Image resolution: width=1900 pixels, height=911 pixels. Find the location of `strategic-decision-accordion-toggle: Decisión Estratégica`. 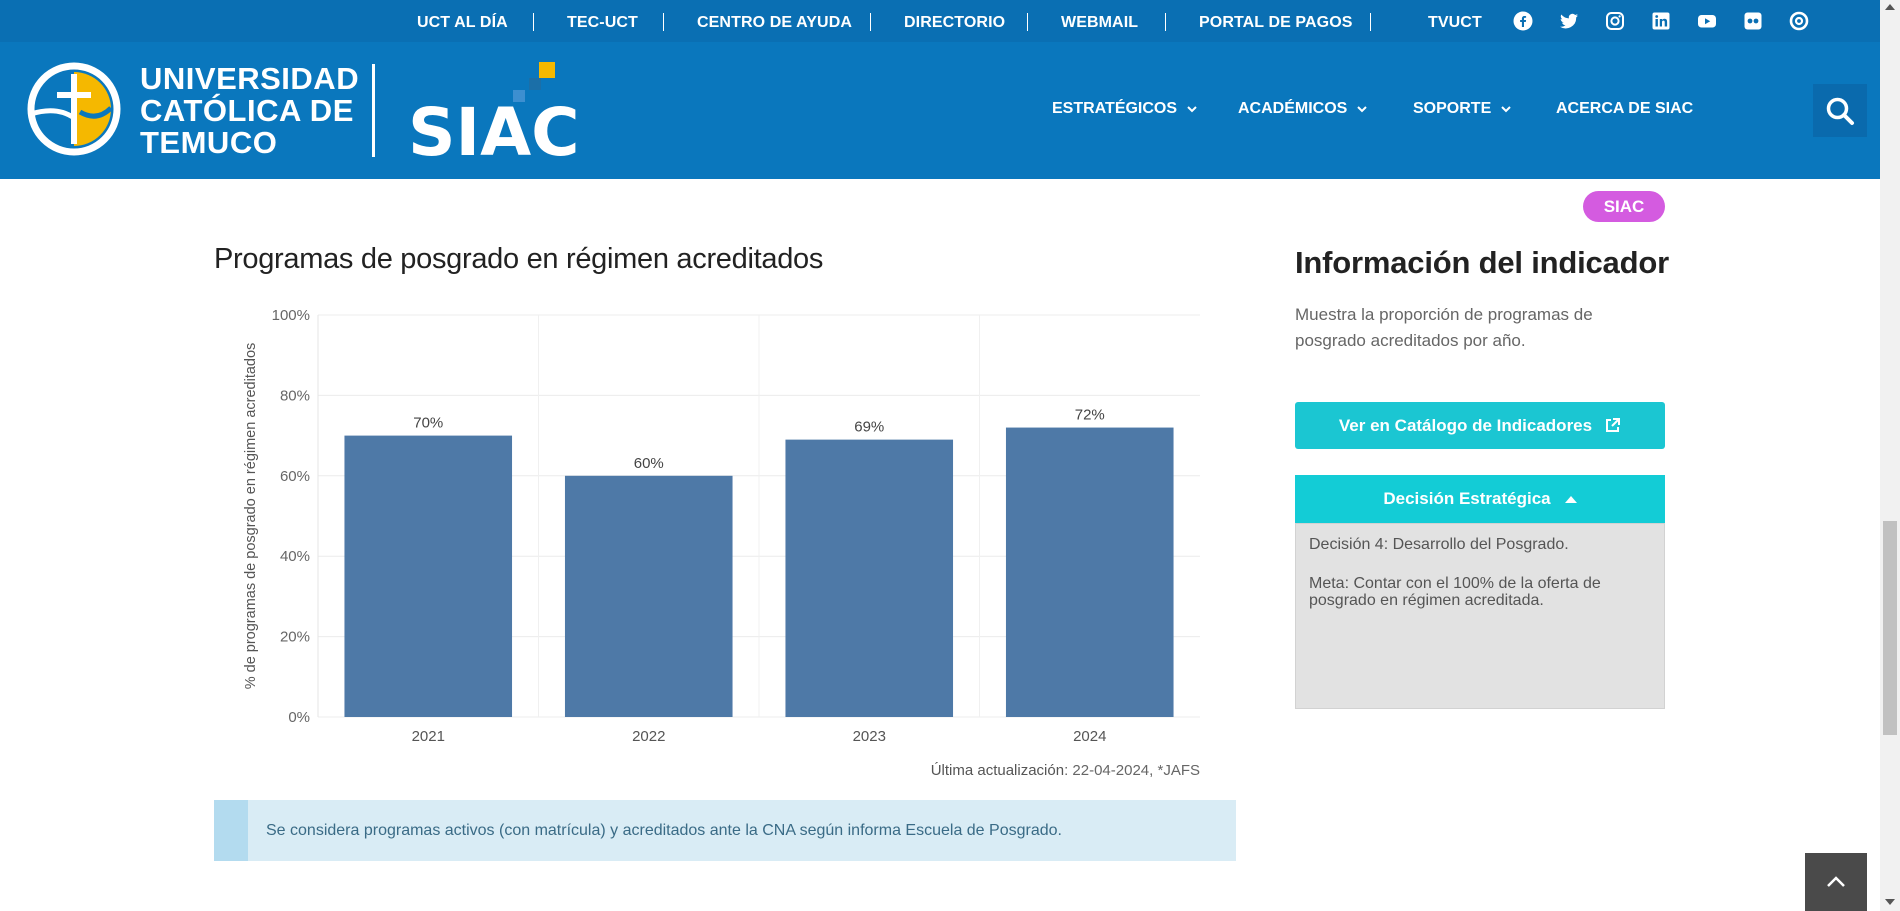

strategic-decision-accordion-toggle: Decisión Estratégica is located at coordinates (1480, 499).